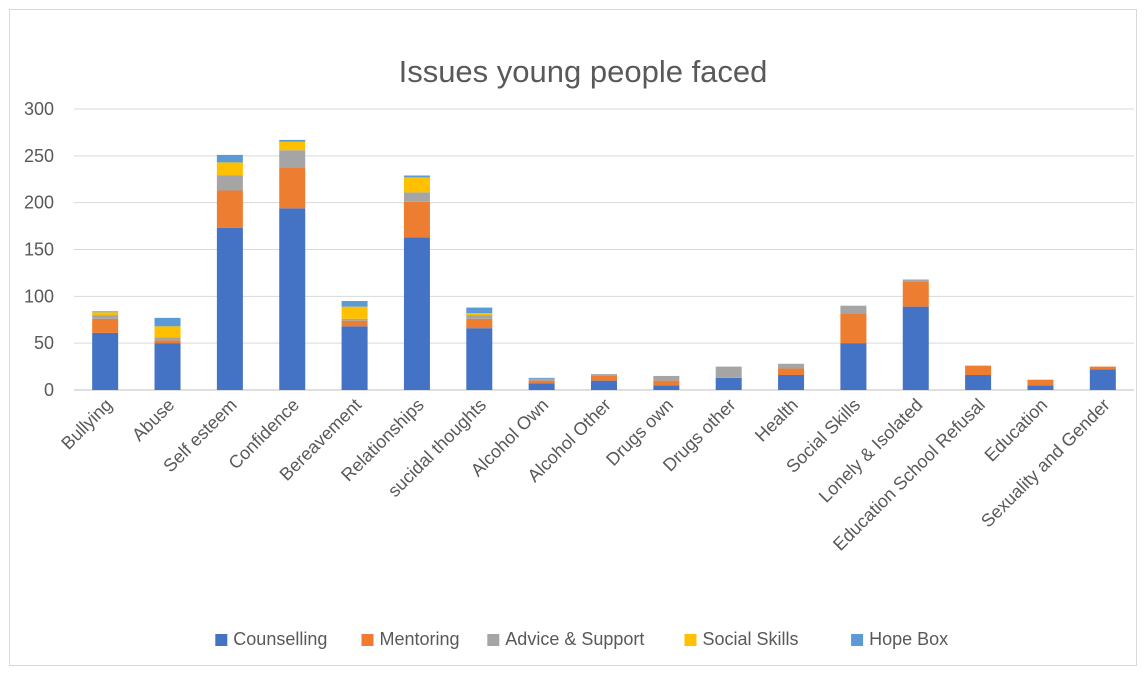 This screenshot has width=1147, height=675. Describe the element at coordinates (583, 71) in the screenshot. I see `chart-title: Issues young people faced` at that location.